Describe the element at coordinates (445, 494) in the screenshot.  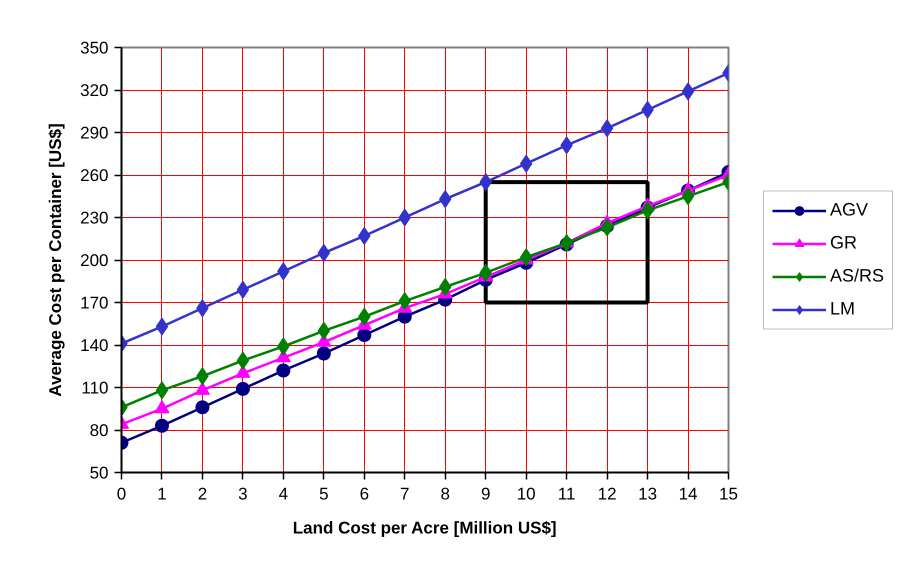
I see `x-tick-label: 8` at that location.